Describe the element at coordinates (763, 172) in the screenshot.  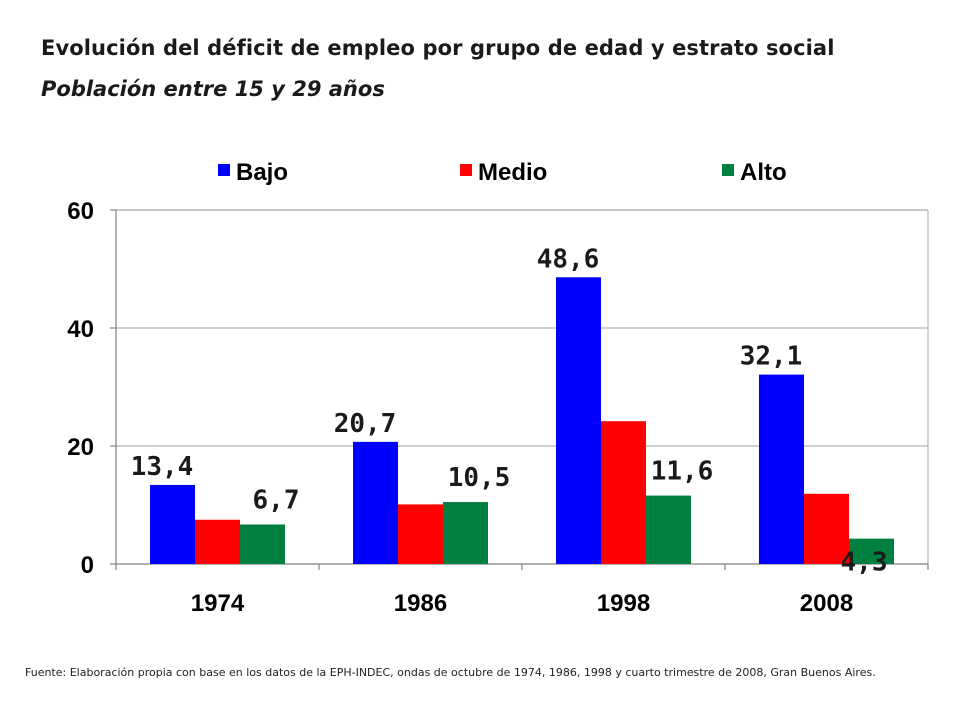
I see `legend-label-alto: Alto` at that location.